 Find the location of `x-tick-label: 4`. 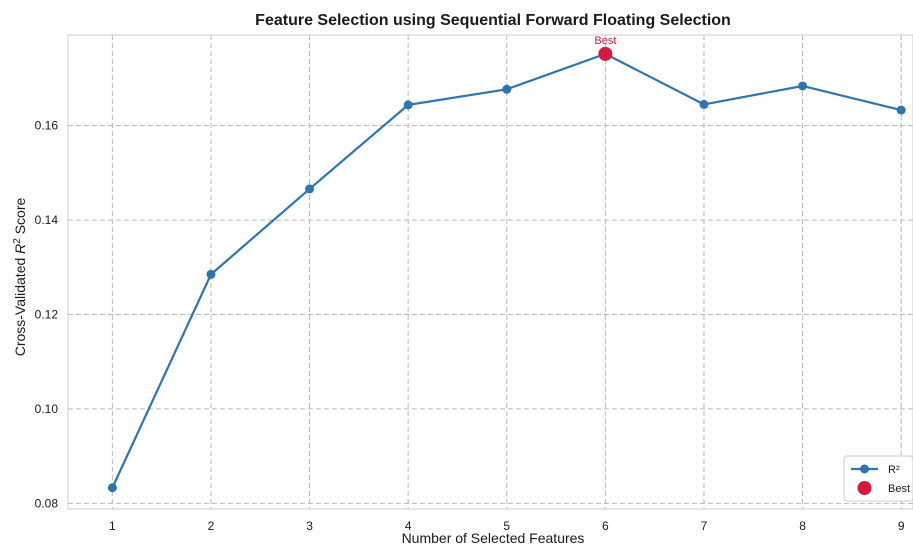

x-tick-label: 4 is located at coordinates (408, 526).